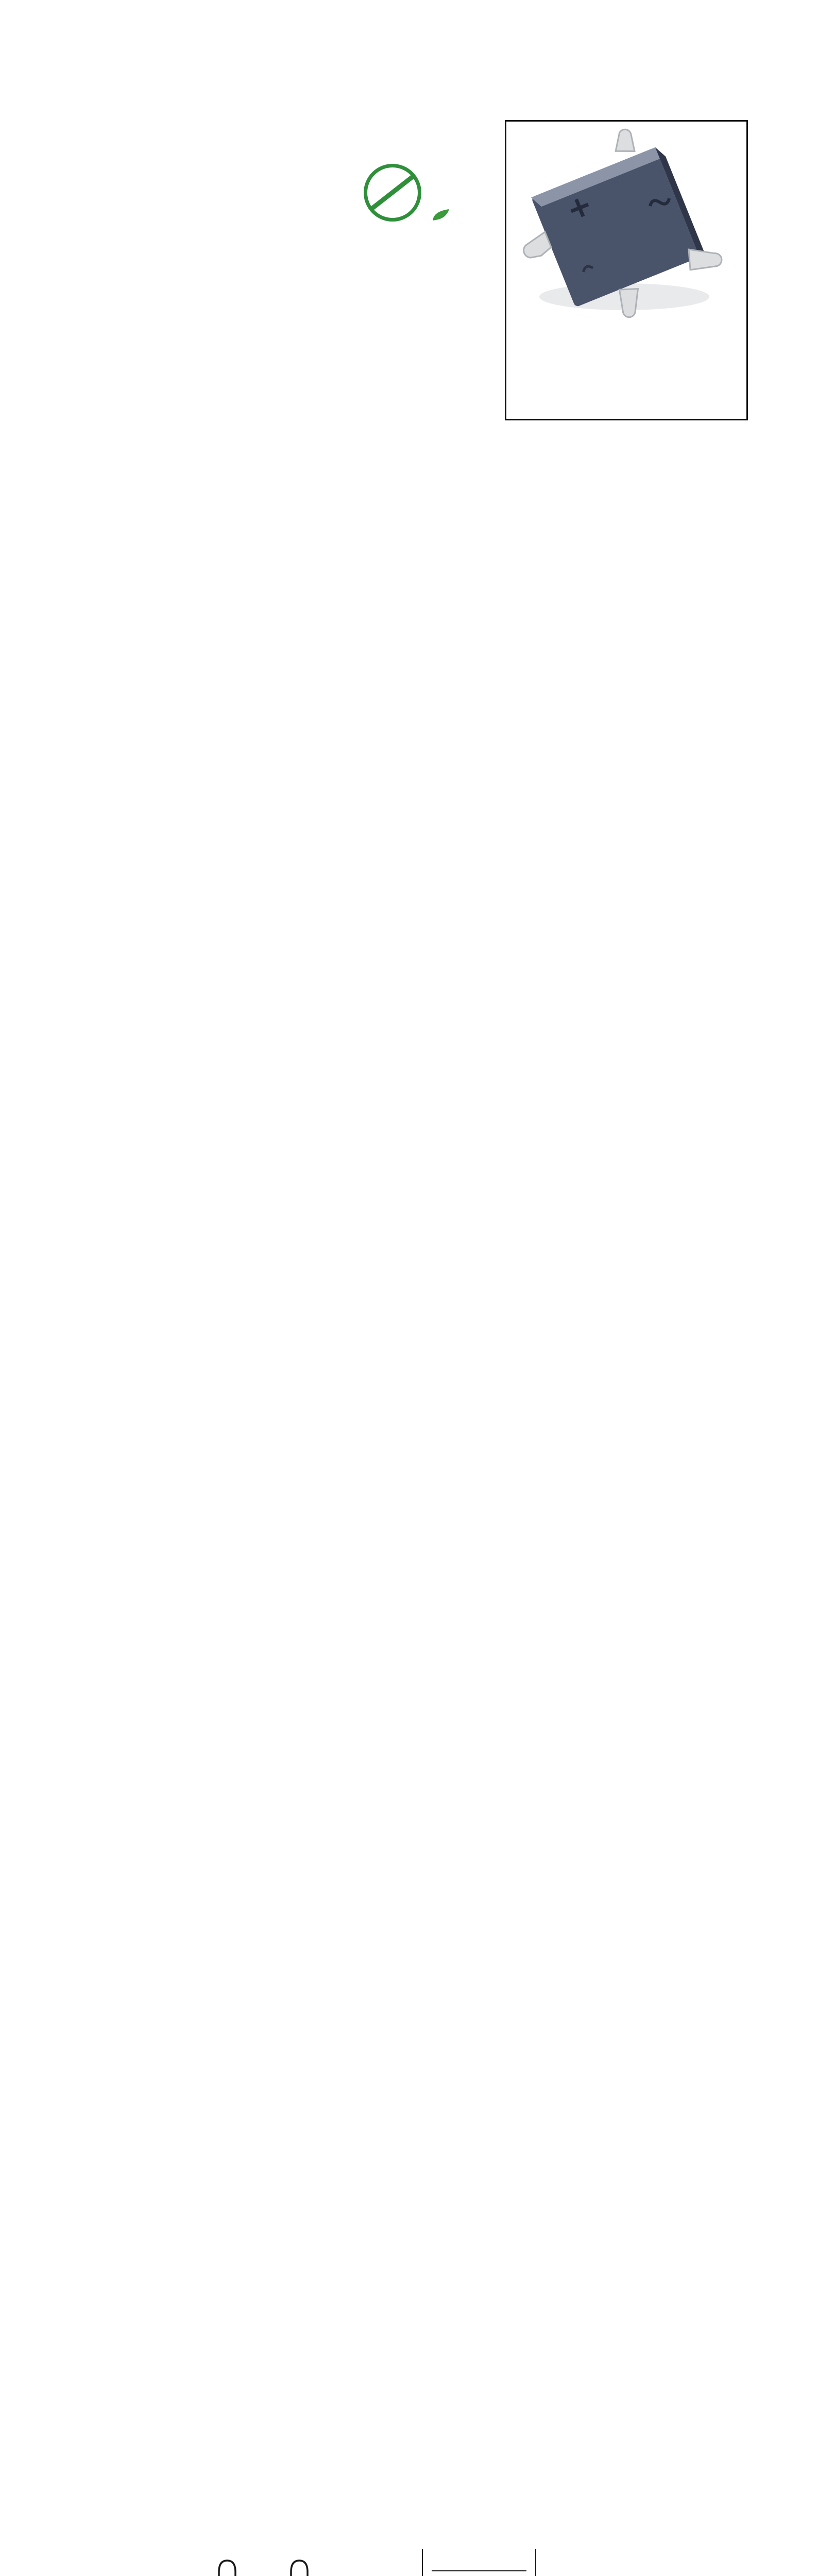  I want to click on leaf-icon, so click(441, 215).